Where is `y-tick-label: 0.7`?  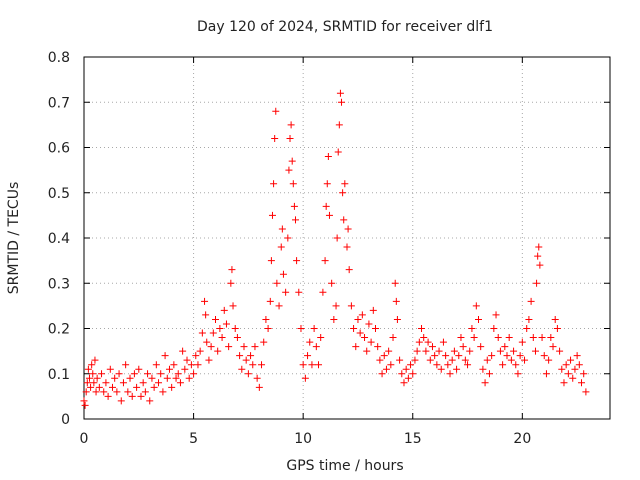
y-tick-label: 0.7 is located at coordinates (59, 103).